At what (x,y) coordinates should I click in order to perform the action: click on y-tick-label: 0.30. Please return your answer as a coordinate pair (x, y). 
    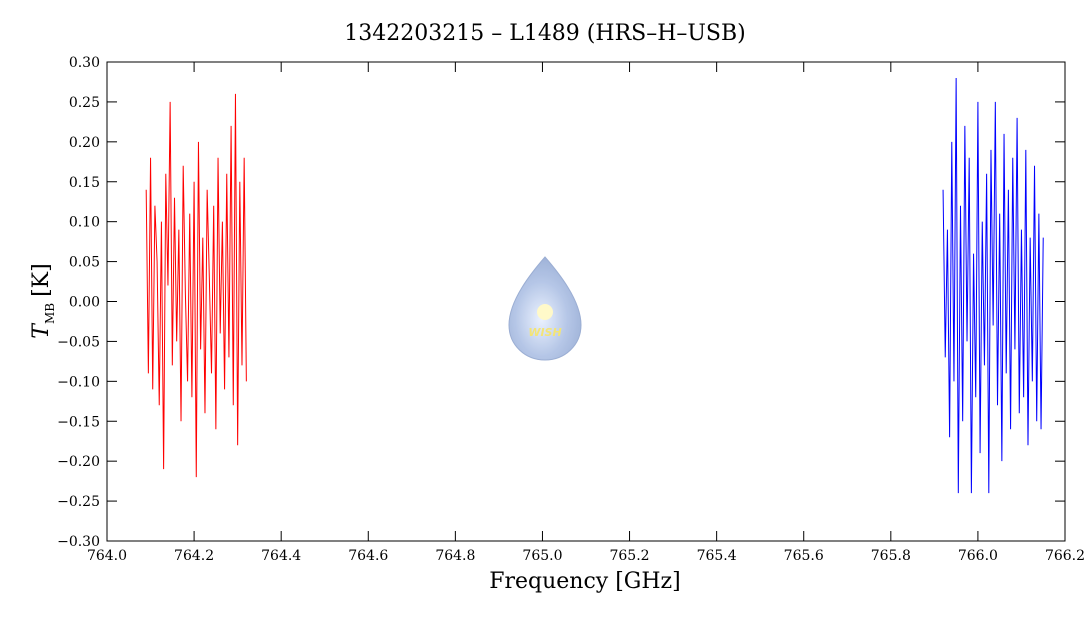
    Looking at the image, I should click on (84, 63).